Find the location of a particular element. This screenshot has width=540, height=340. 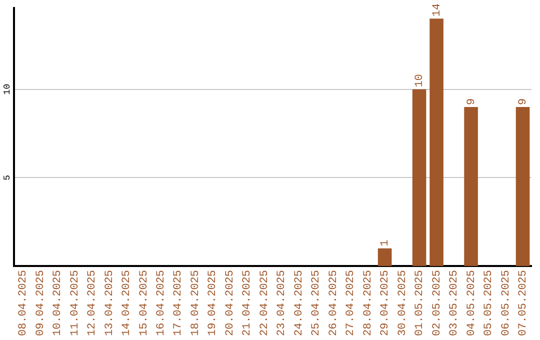

x-tick-label: 22.04.2025 is located at coordinates (264, 303).